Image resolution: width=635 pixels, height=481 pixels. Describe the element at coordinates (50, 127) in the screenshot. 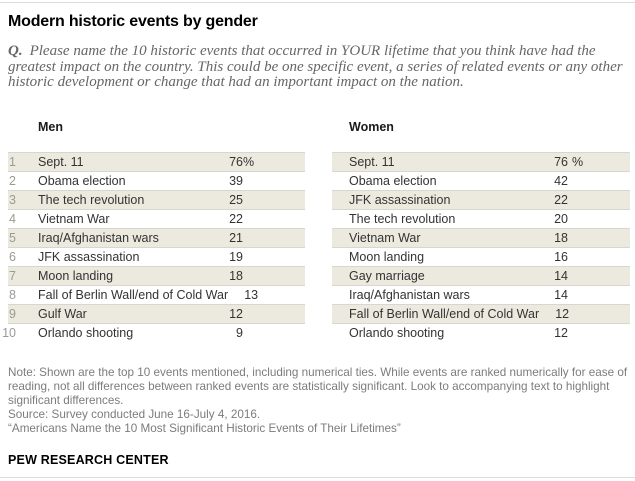

I see `men-column-header: Men` at that location.